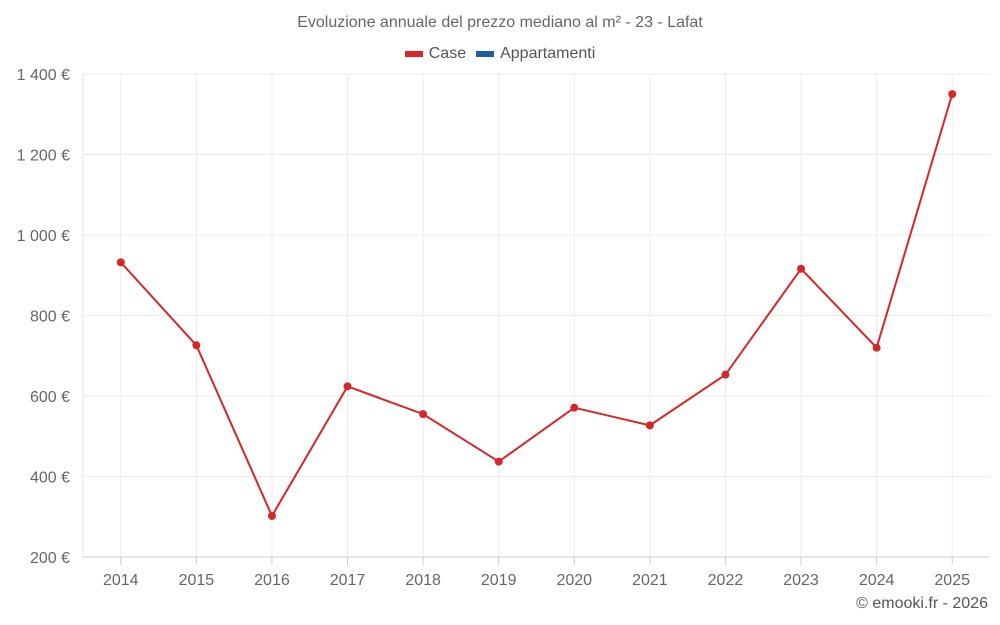  Describe the element at coordinates (574, 580) in the screenshot. I see `x-tick-label: 2020` at that location.